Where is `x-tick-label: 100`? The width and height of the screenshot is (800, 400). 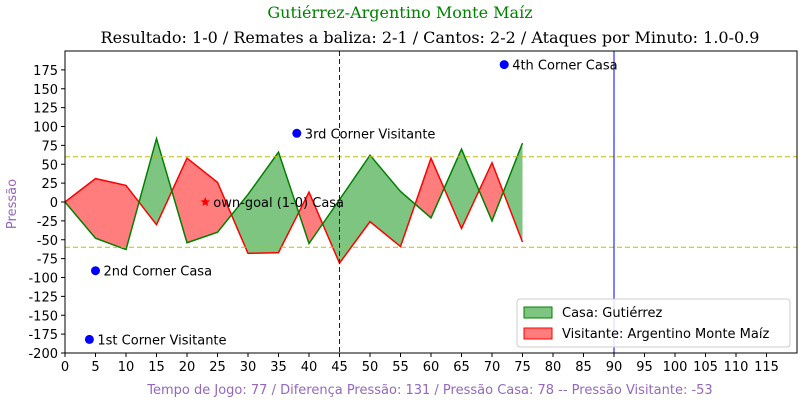
x-tick-label: 100 is located at coordinates (675, 367).